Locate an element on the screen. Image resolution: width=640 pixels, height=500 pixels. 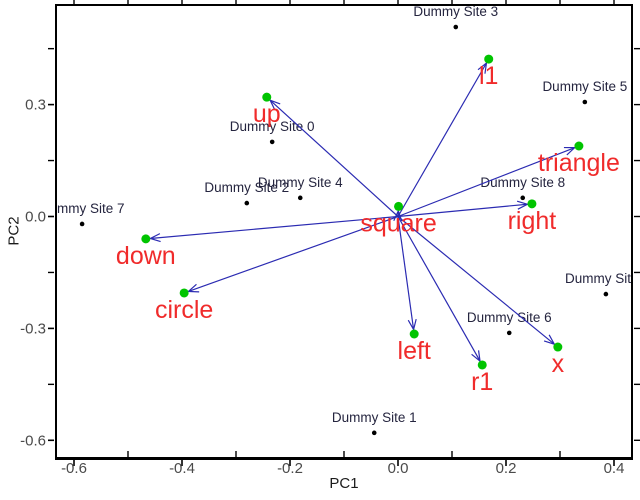
site-label-dummy-site-6: Dummy Site 6 is located at coordinates (509, 317).